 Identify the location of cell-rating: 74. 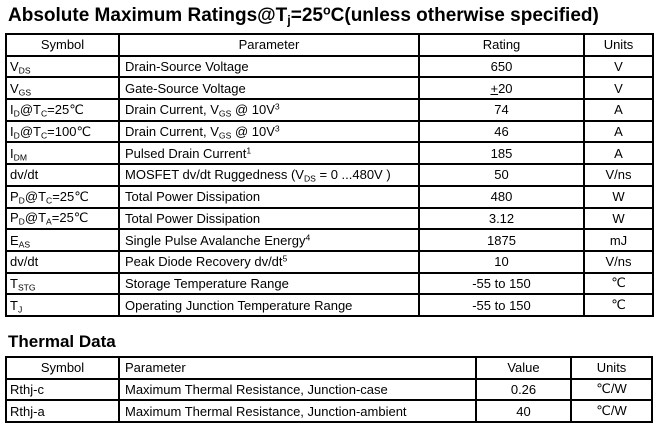
(501, 110).